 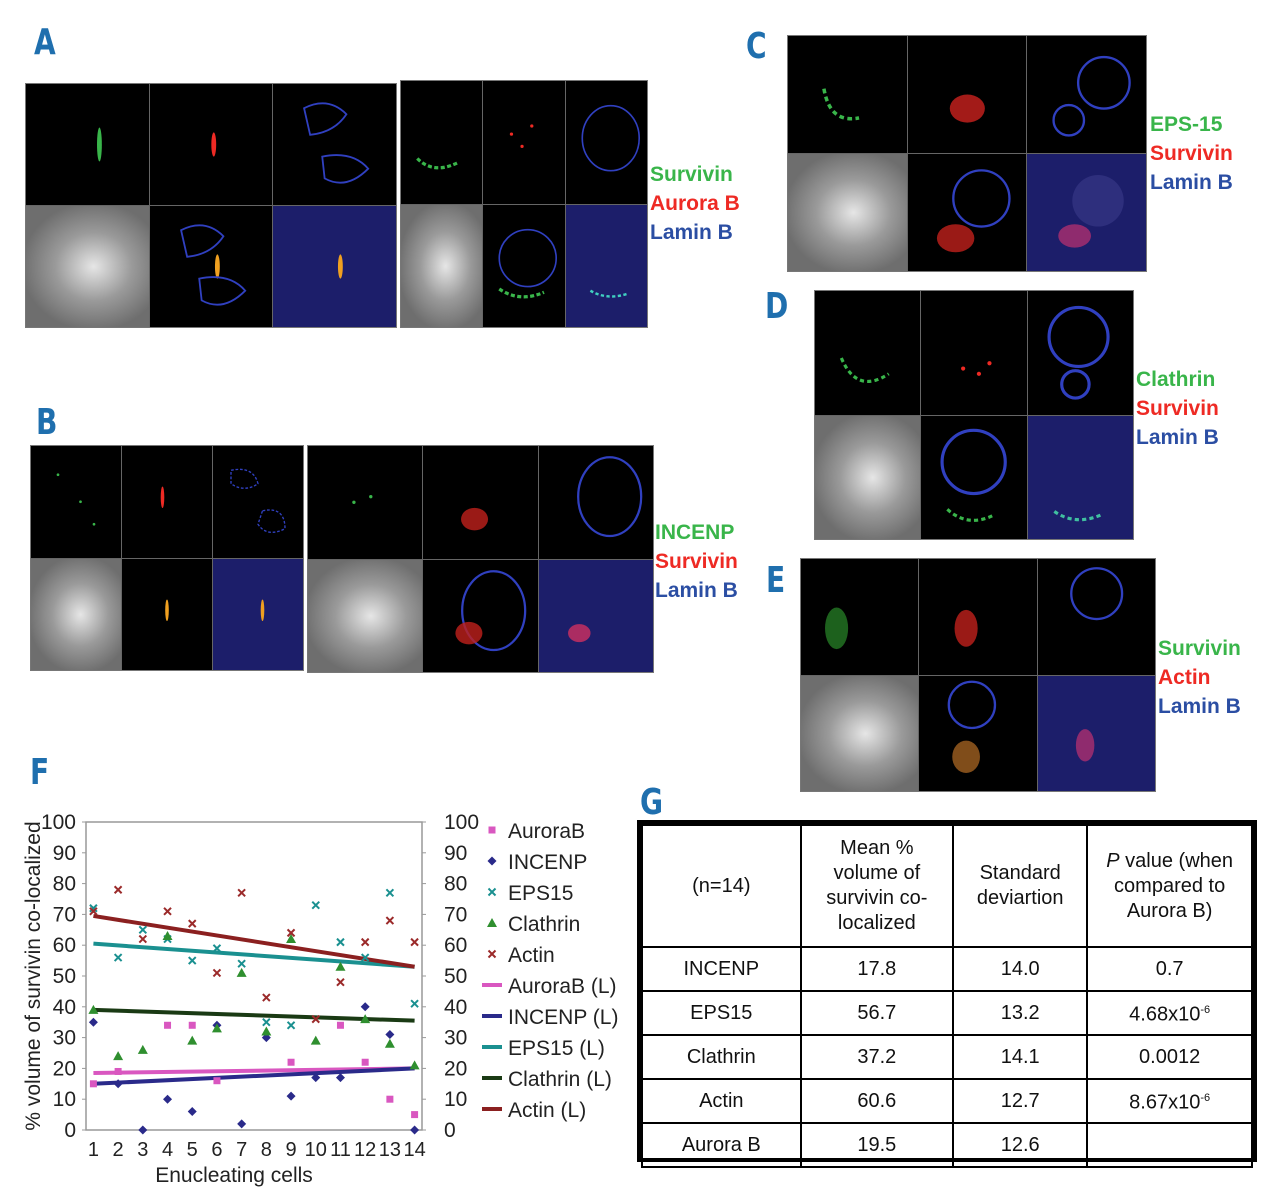 What do you see at coordinates (1170, 1056) in the screenshot?
I see `p-value-base: 0.0012` at bounding box center [1170, 1056].